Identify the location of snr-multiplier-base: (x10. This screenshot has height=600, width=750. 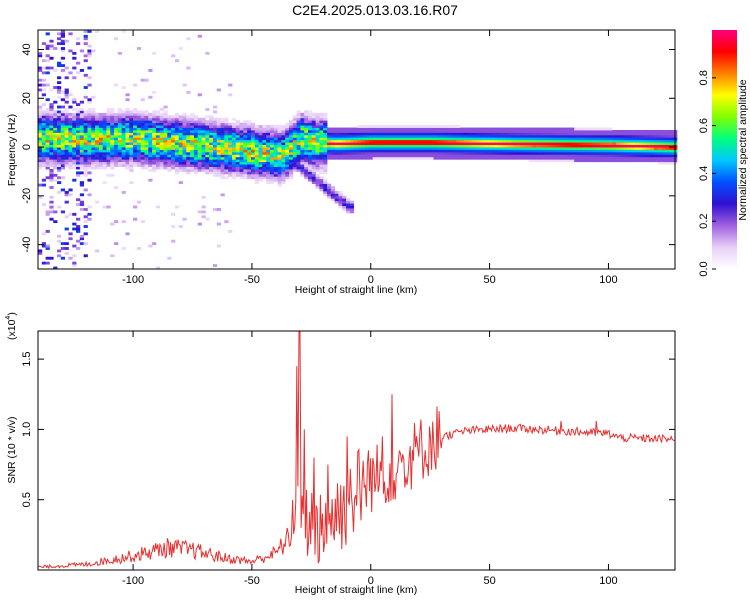
(12, 329).